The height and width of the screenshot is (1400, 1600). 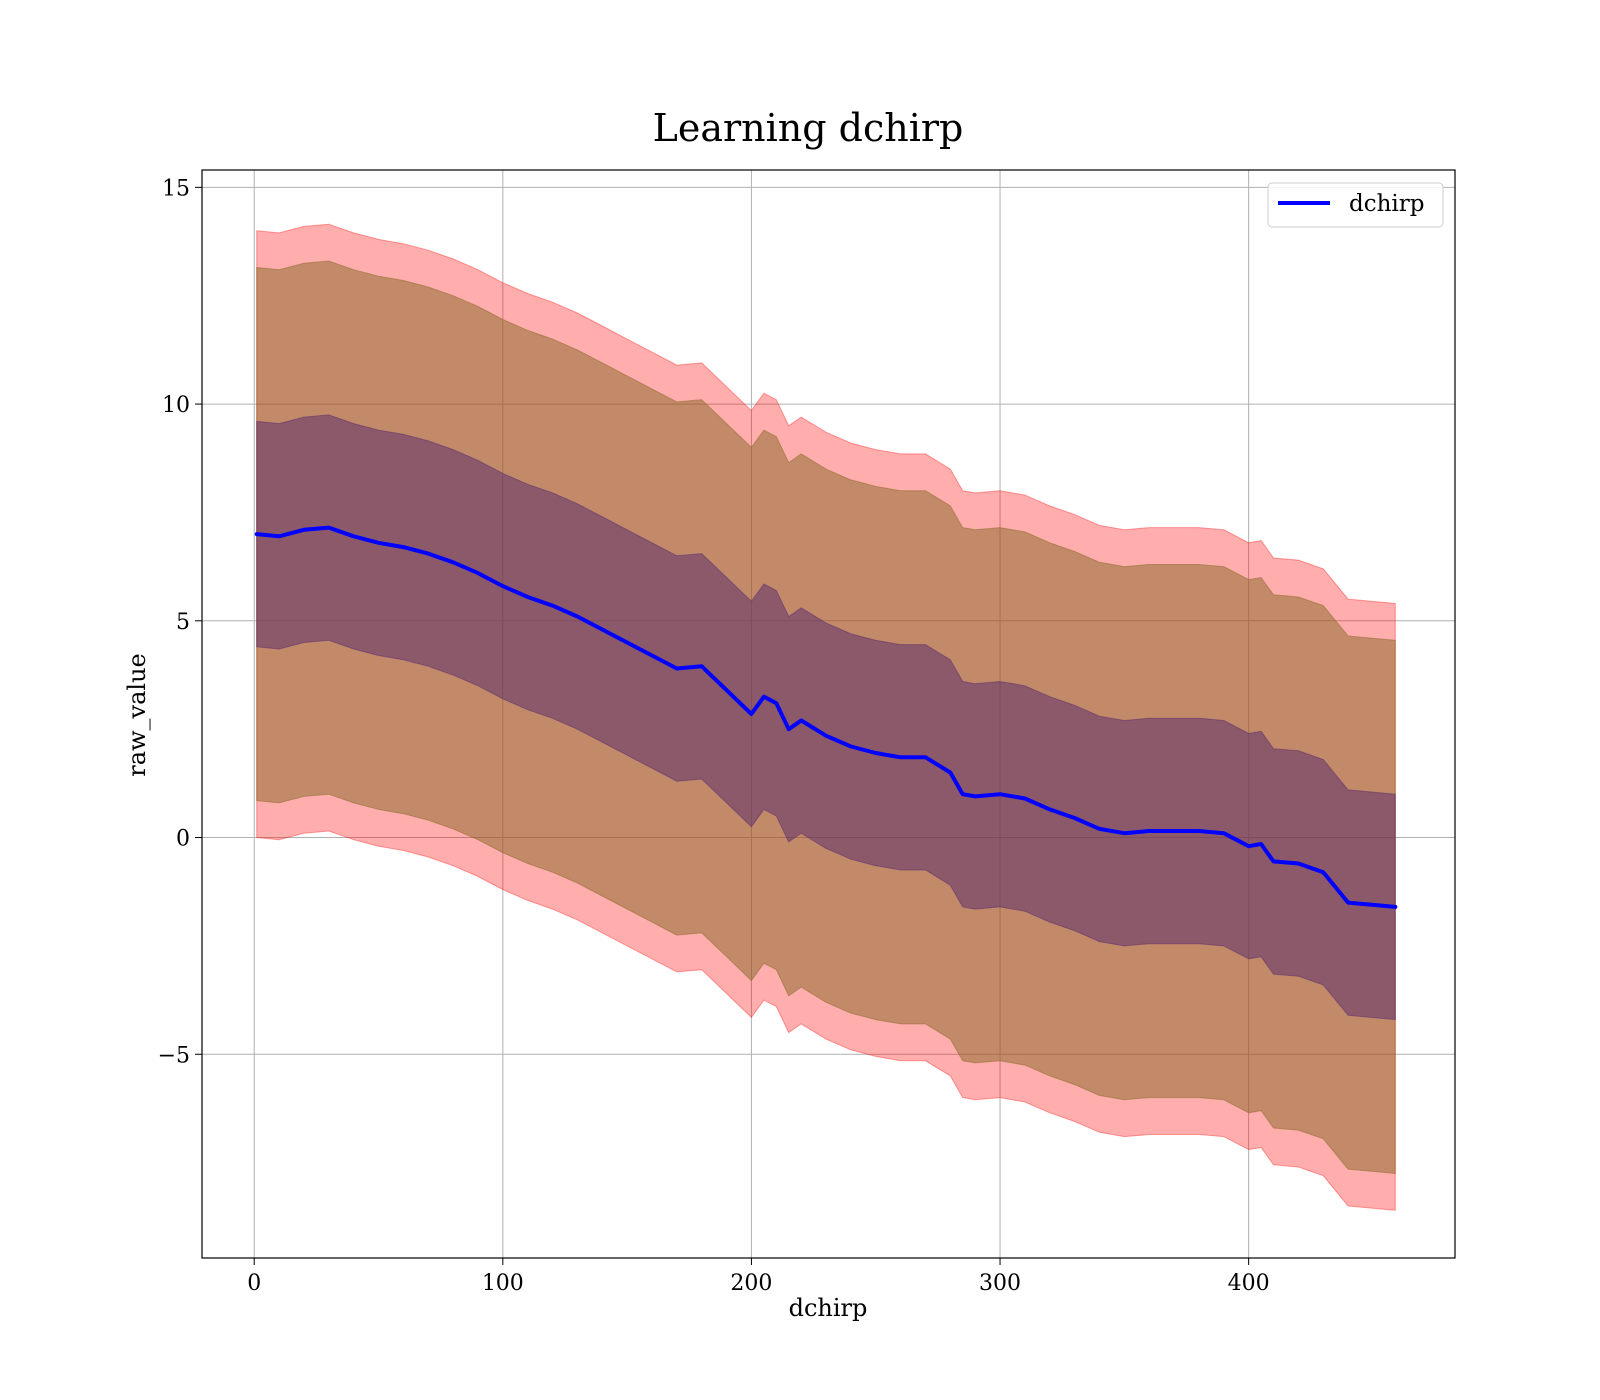 I want to click on legend-label-dchirp: dchirp, so click(x=1387, y=204).